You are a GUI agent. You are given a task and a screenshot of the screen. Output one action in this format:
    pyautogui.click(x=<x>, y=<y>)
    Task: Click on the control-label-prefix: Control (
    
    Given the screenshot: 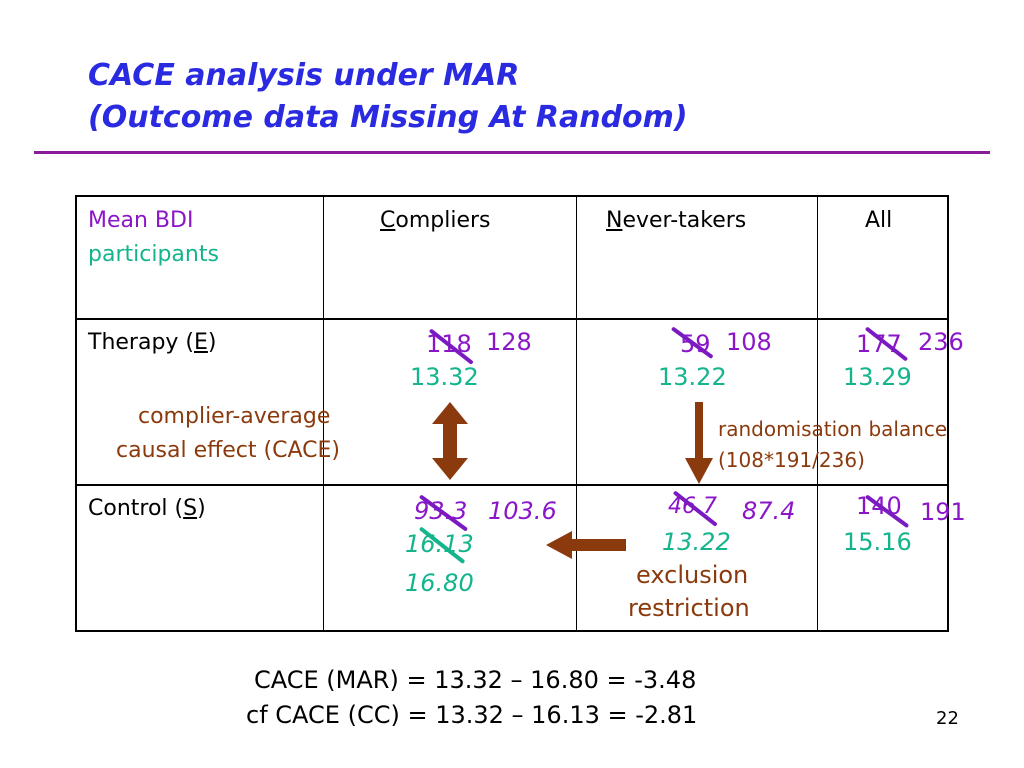 What is the action you would take?
    pyautogui.click(x=136, y=508)
    